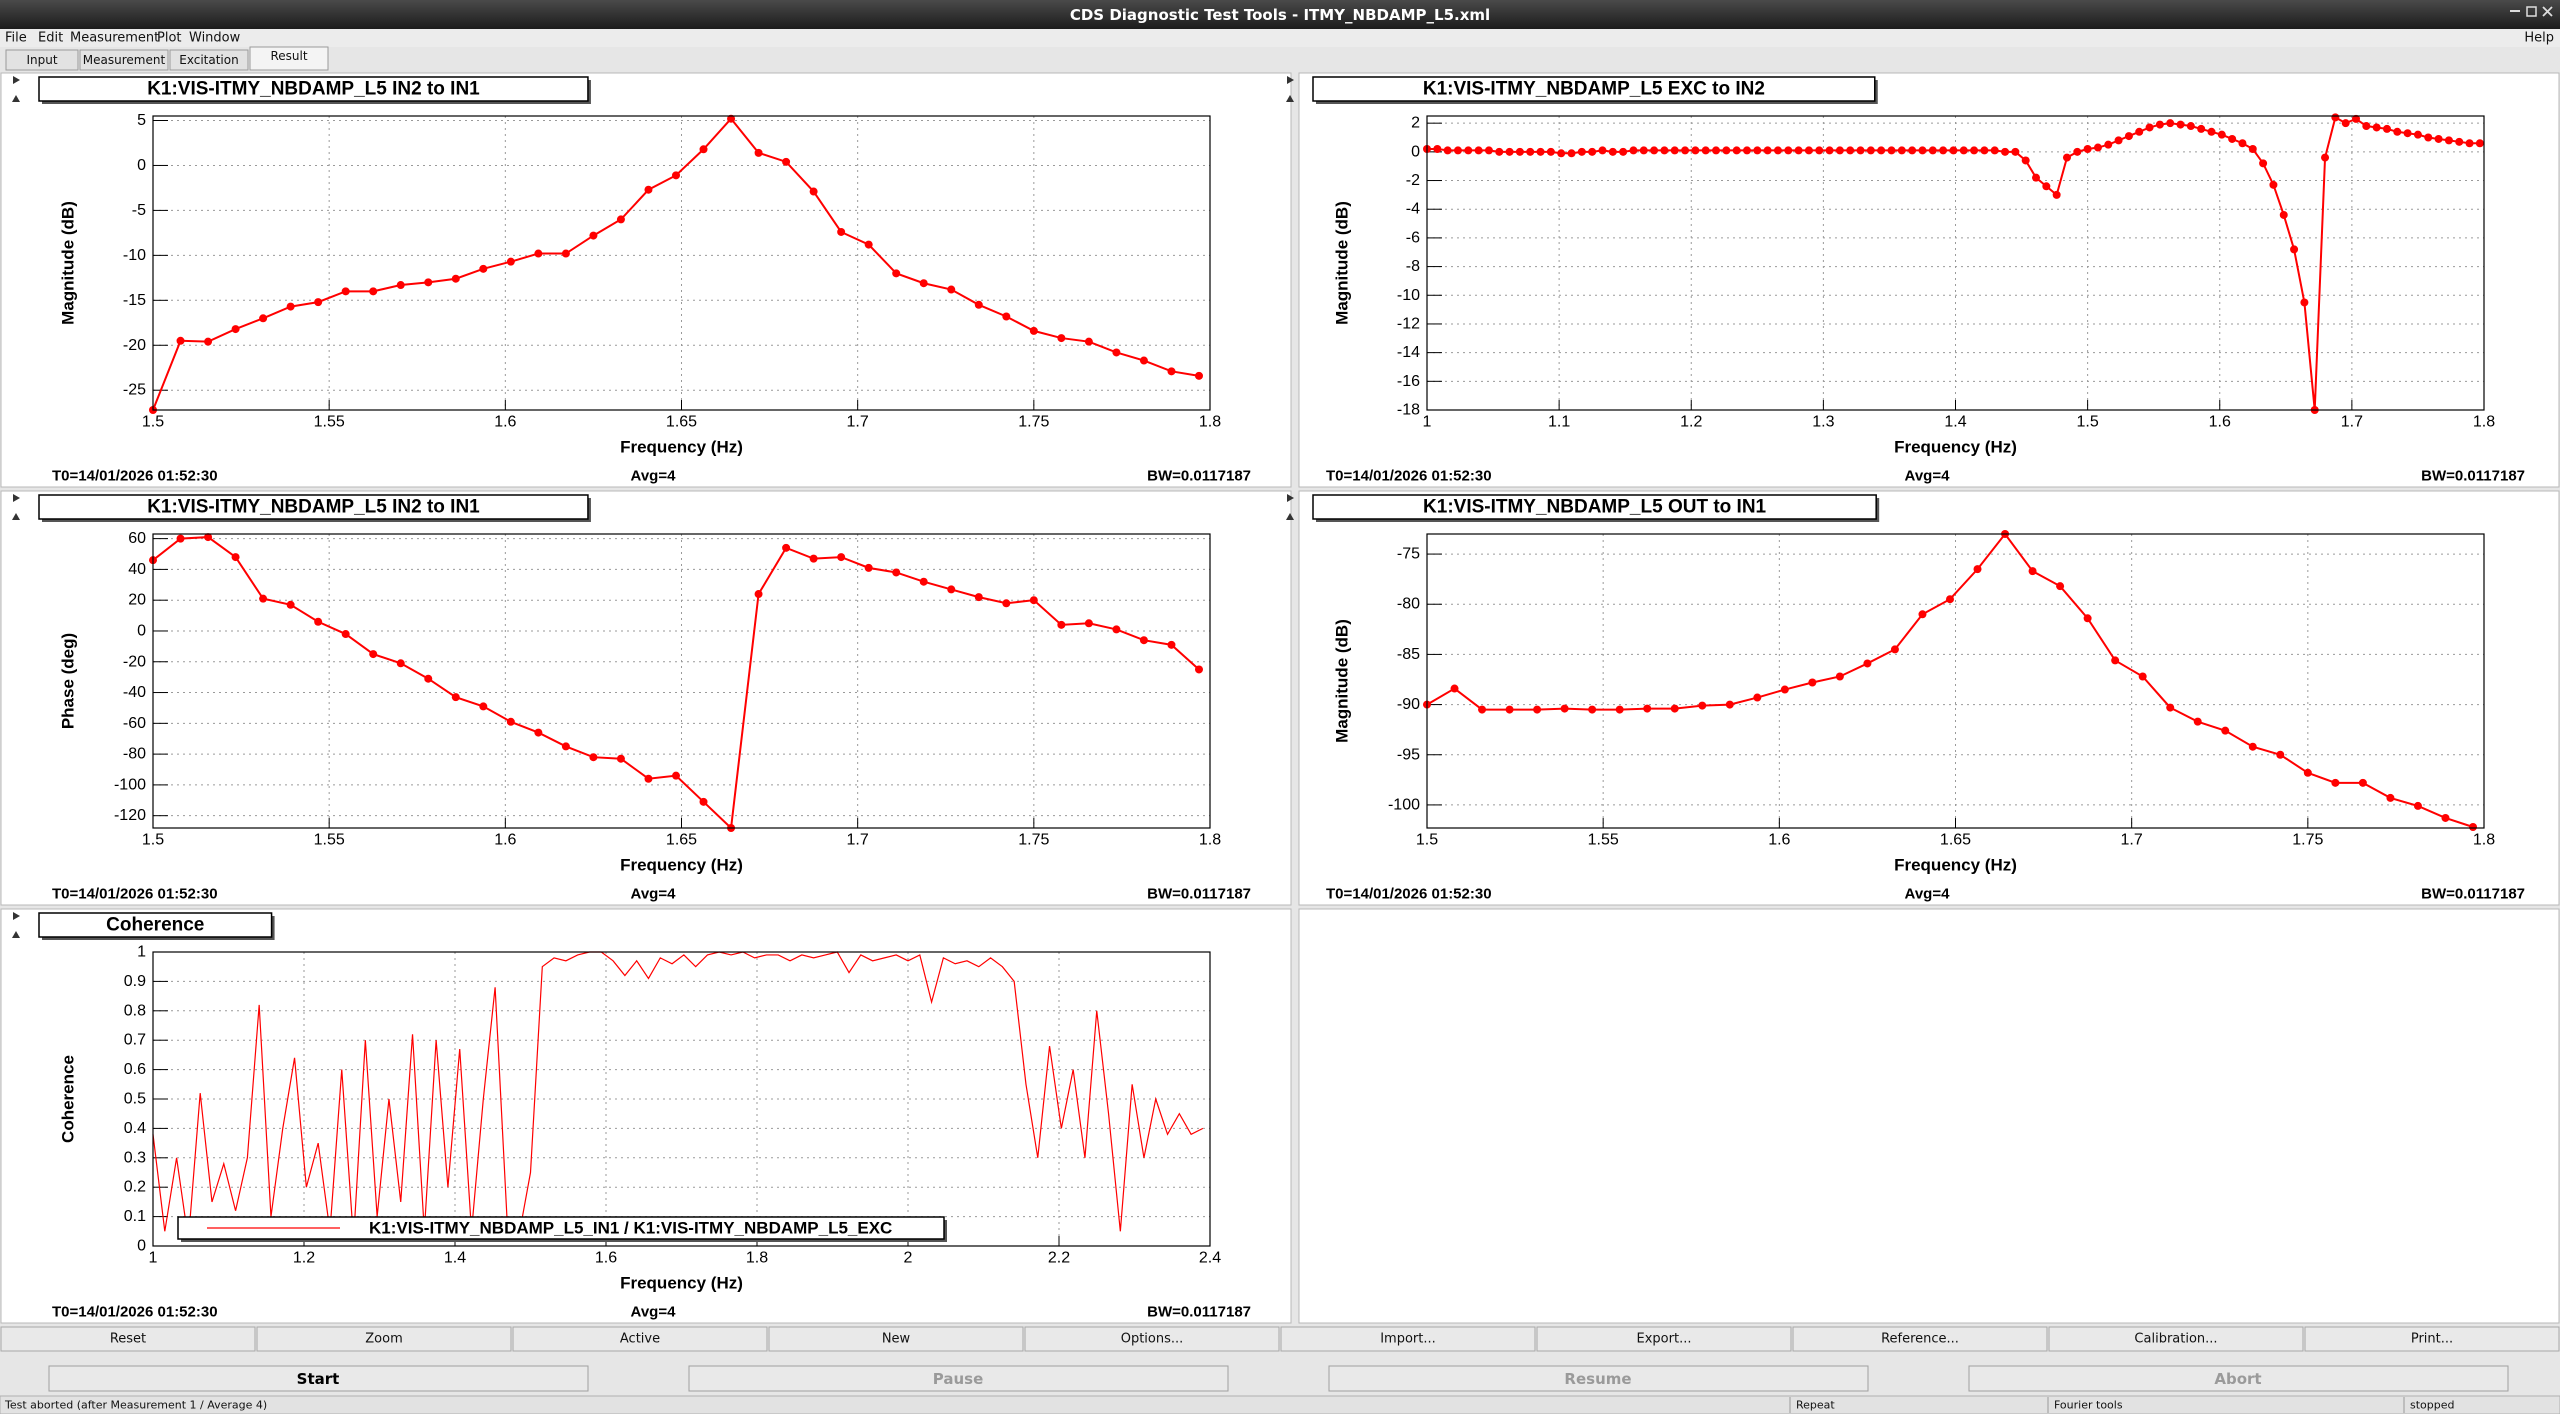 The width and height of the screenshot is (2560, 1414). What do you see at coordinates (2547, 11) in the screenshot?
I see `close-button` at bounding box center [2547, 11].